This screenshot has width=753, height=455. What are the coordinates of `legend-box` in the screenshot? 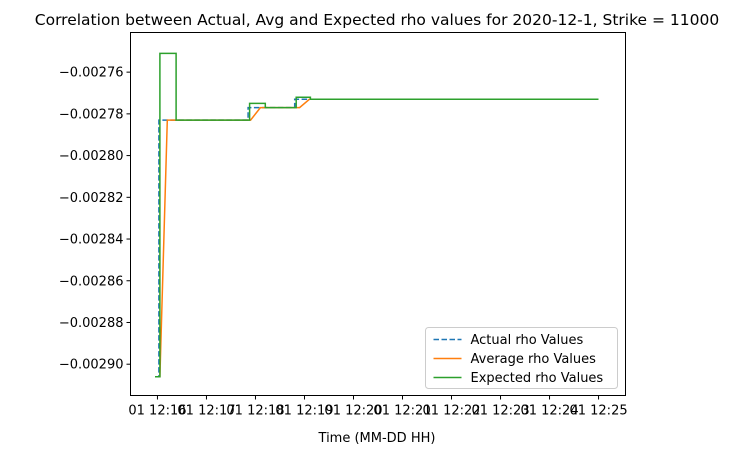 It's located at (521, 358).